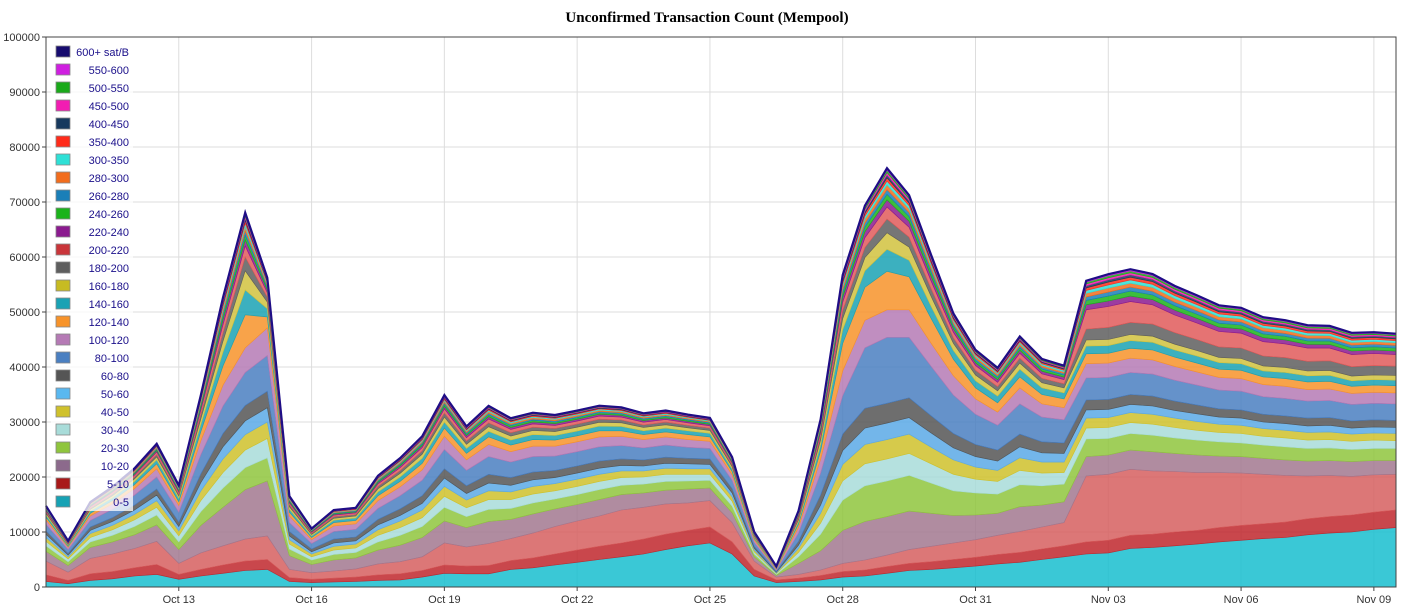 This screenshot has height=616, width=1414. I want to click on x-tick-label: Nov 06, so click(1241, 600).